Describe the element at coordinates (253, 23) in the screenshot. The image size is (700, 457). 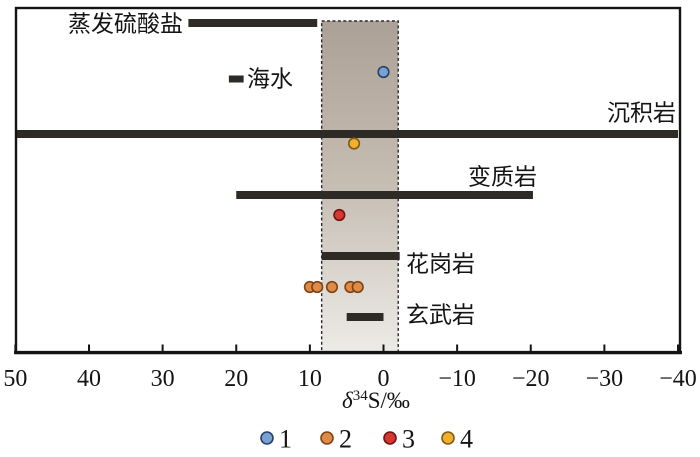
I see `range-bar-evaporite` at that location.